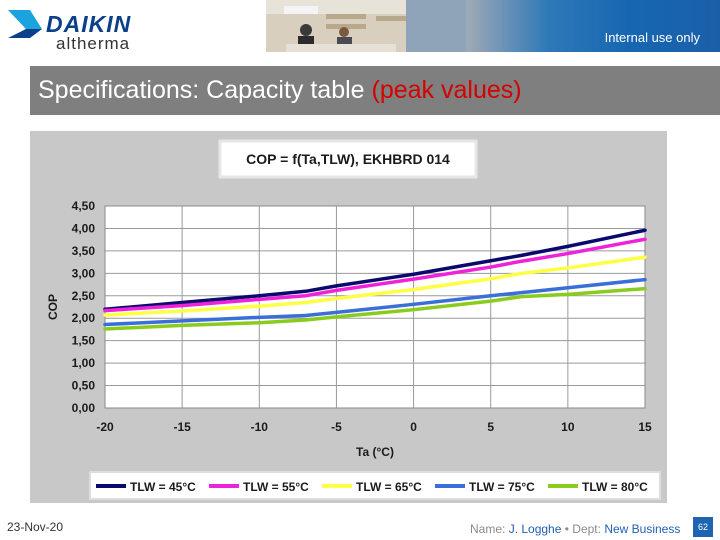 Image resolution: width=720 pixels, height=540 pixels. Describe the element at coordinates (25, 33) in the screenshot. I see `daikin-logo-mark-dark-icon` at that location.